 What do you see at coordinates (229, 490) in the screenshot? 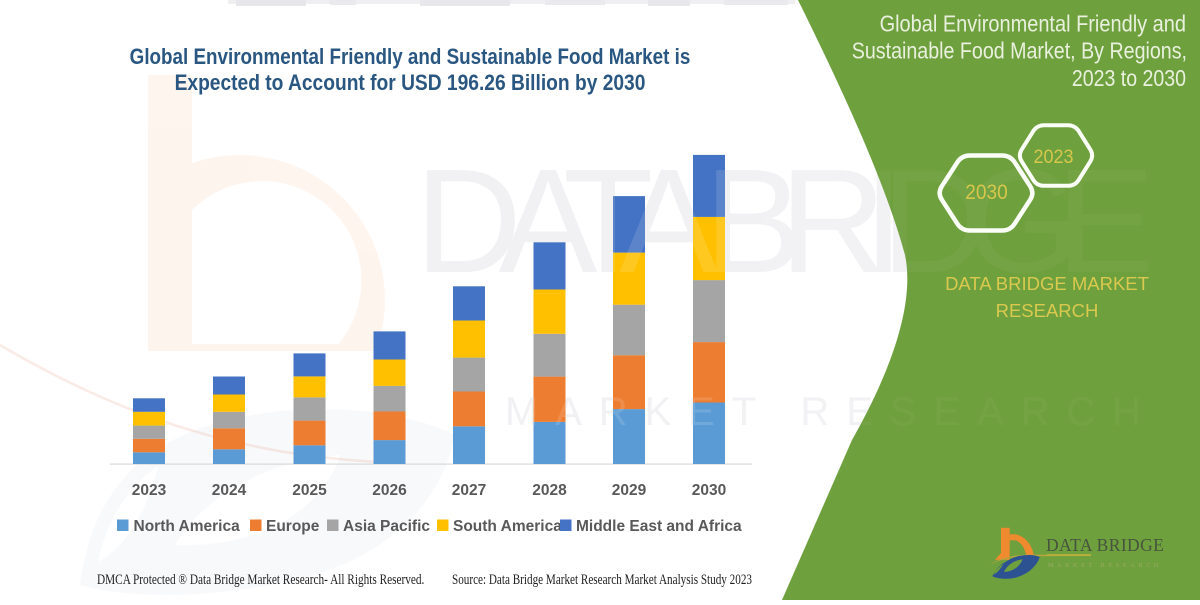
I see `svg-text: 2024` at bounding box center [229, 490].